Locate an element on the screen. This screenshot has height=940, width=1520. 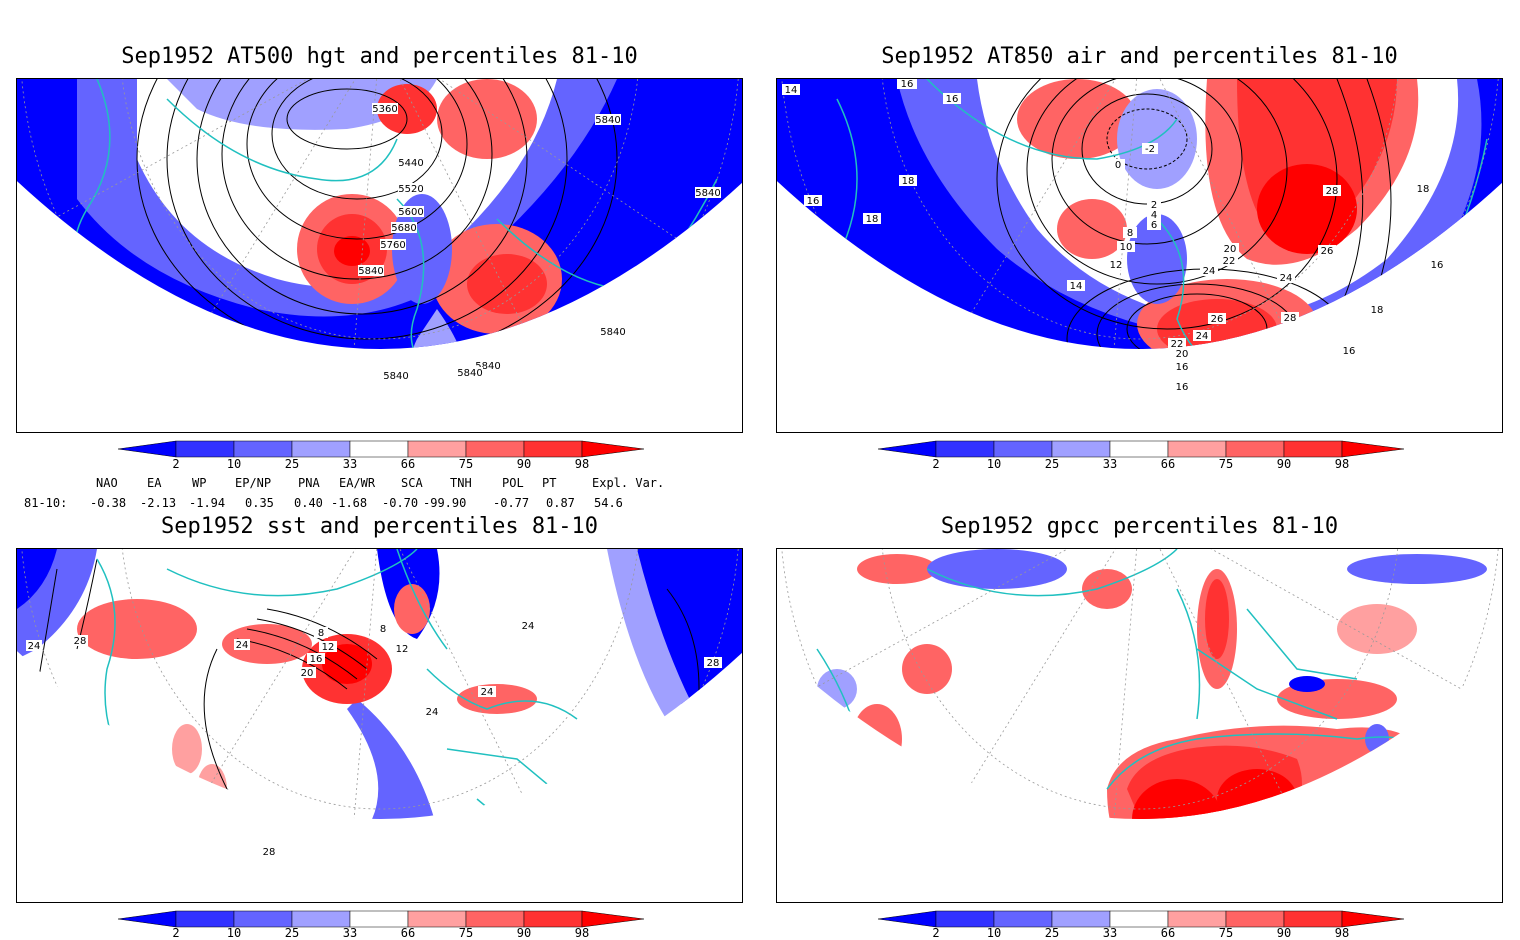
contour-label: 5440 is located at coordinates (410, 163).